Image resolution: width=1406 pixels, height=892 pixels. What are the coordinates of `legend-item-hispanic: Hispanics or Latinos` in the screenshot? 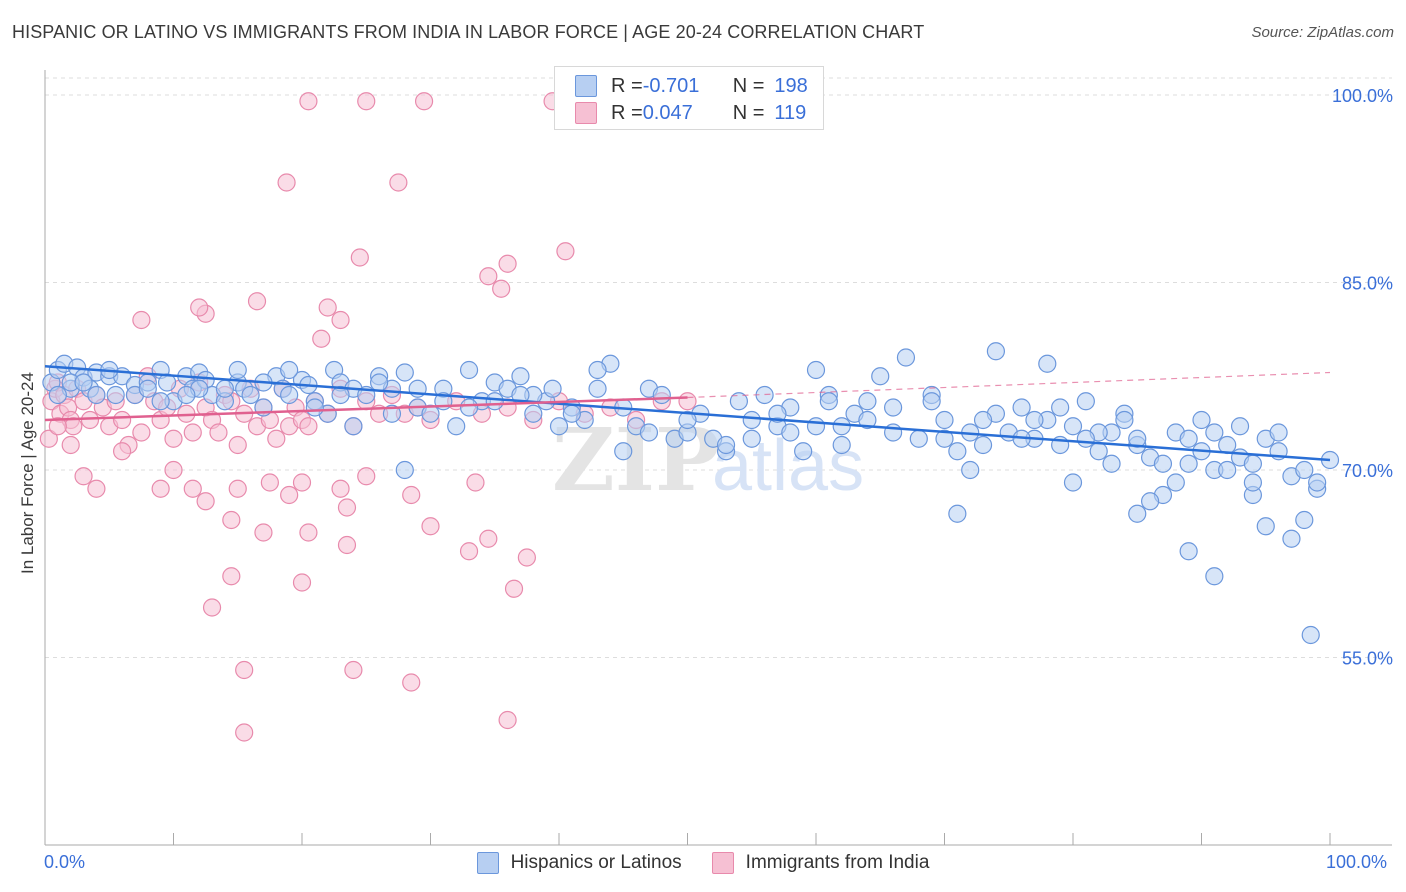 It's located at (579, 863).